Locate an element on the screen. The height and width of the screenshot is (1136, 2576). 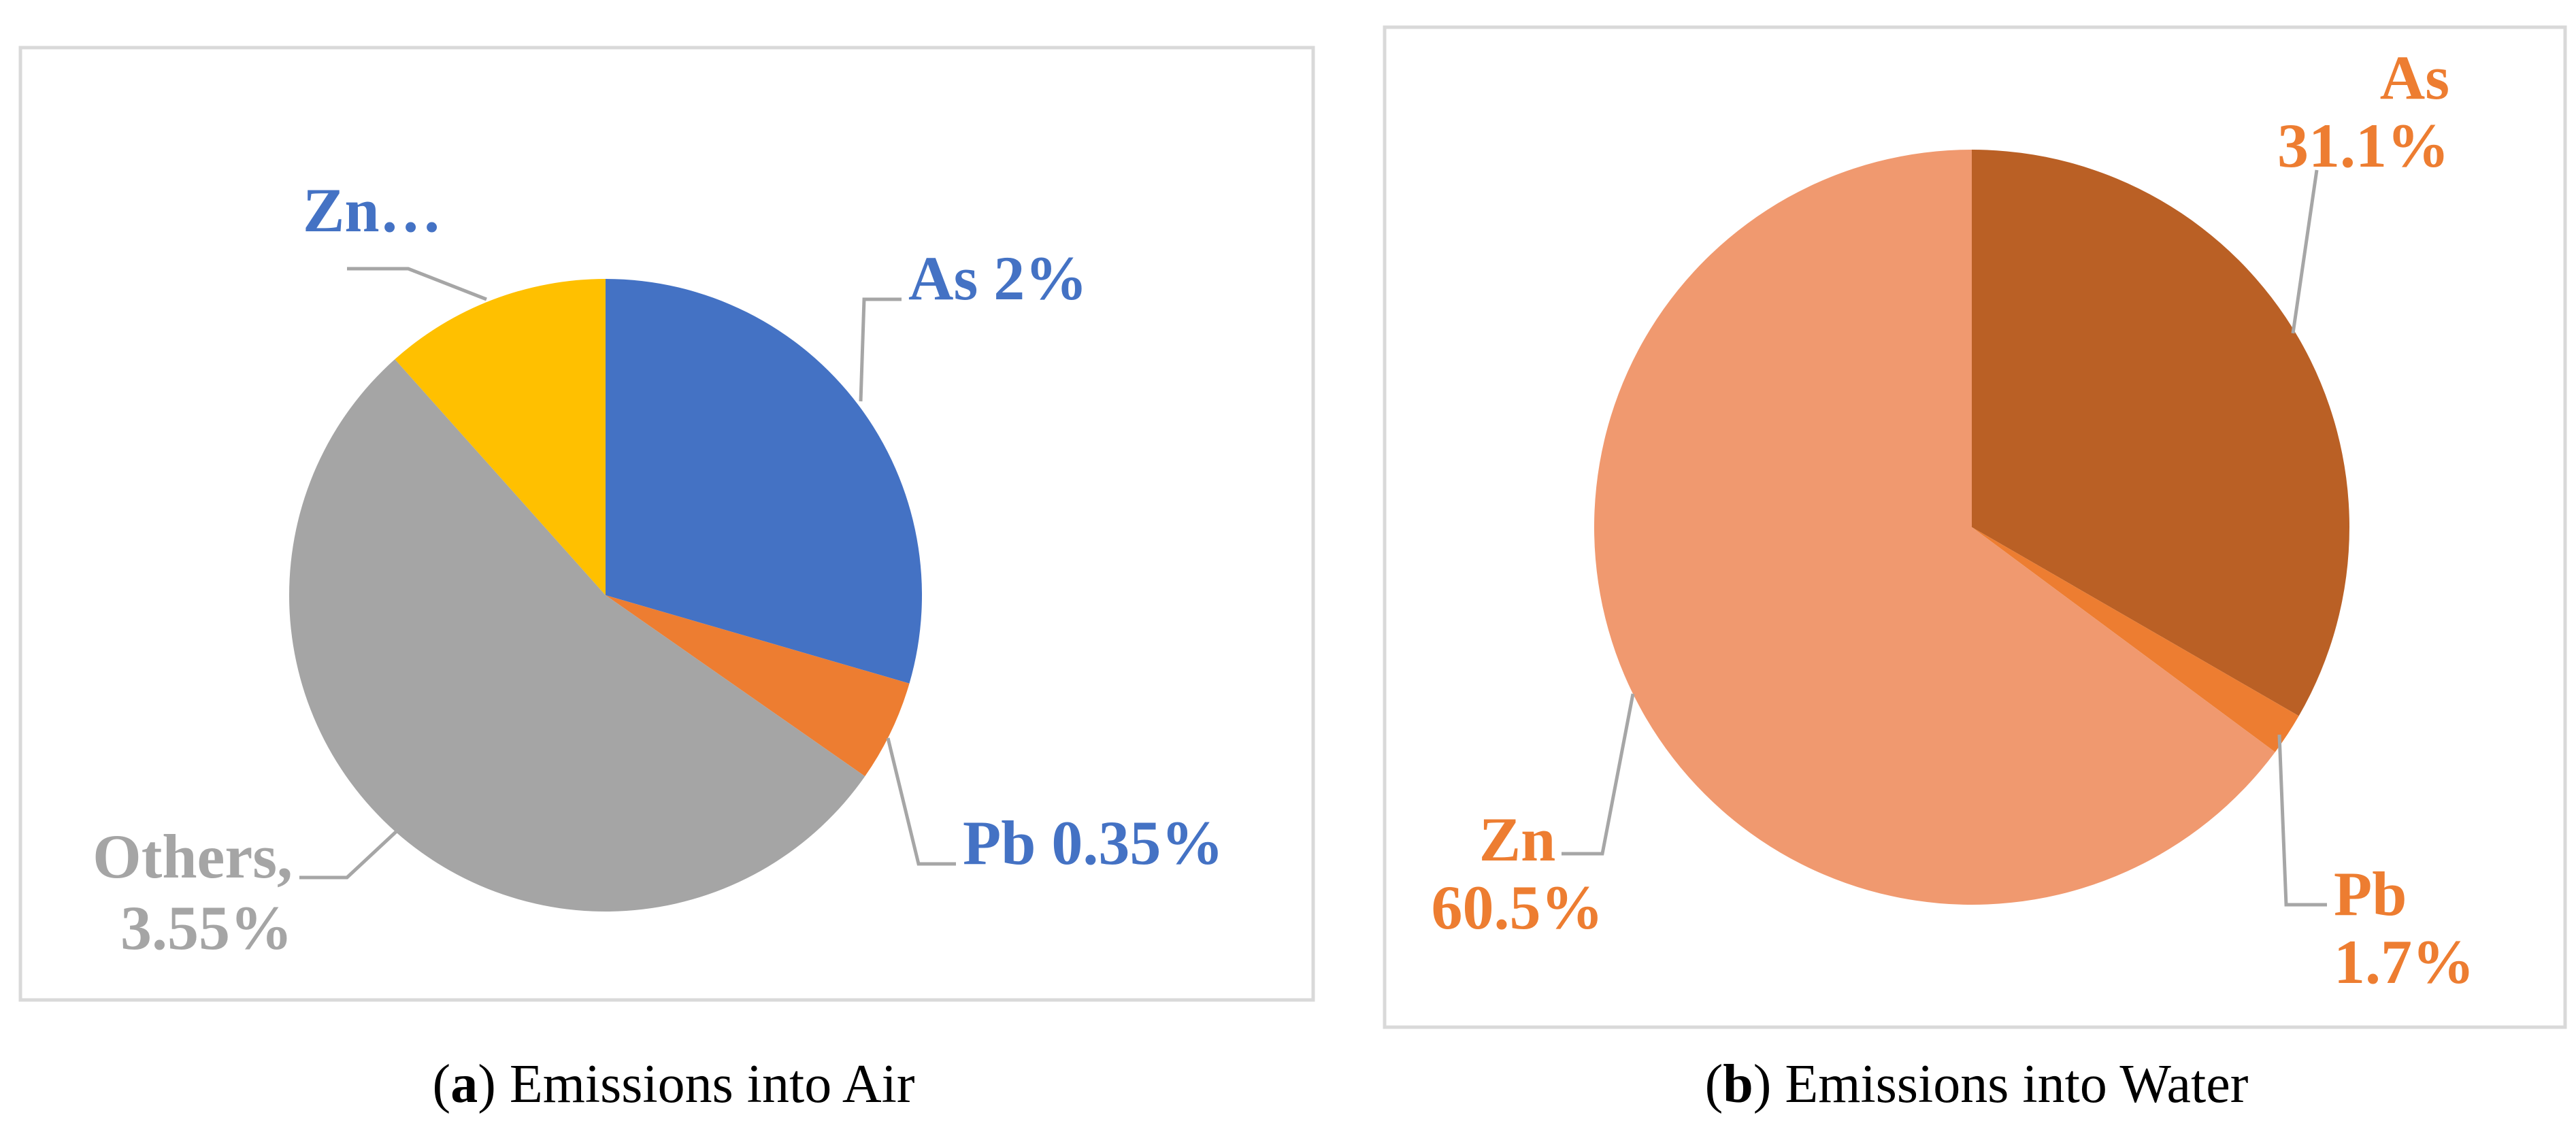
pie-a-label-pb: Pb 0.35% is located at coordinates (1093, 843).